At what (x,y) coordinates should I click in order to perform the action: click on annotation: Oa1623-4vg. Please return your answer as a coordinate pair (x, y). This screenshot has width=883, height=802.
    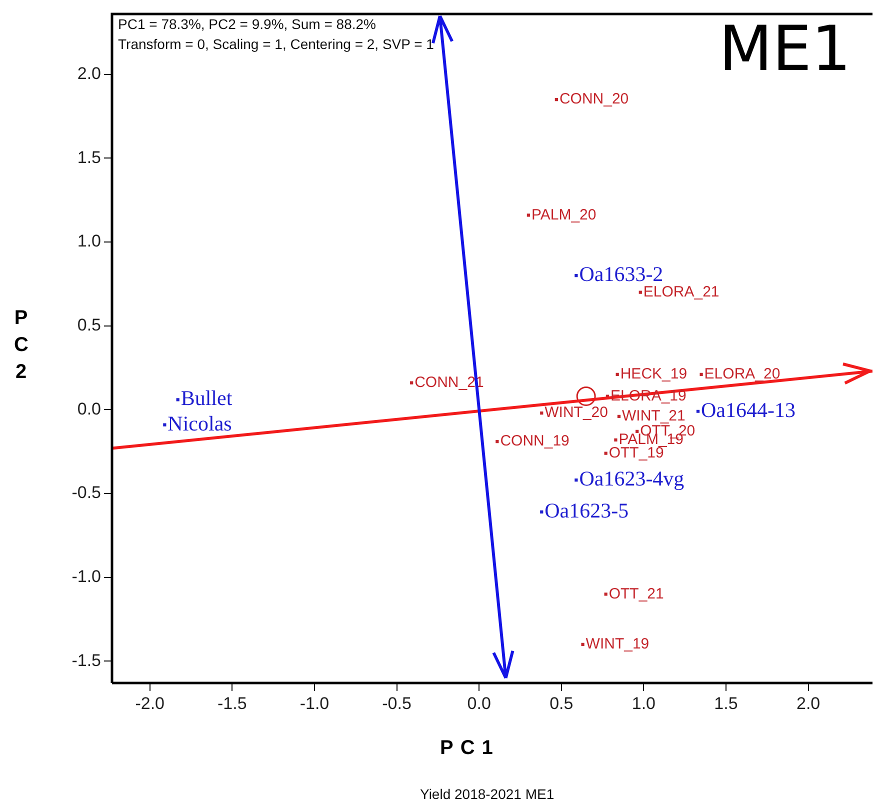
    Looking at the image, I should click on (632, 478).